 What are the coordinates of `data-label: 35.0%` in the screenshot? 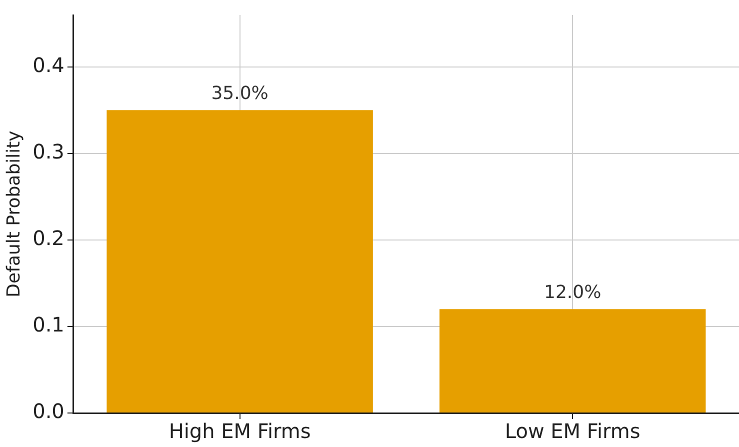 It's located at (239, 93).